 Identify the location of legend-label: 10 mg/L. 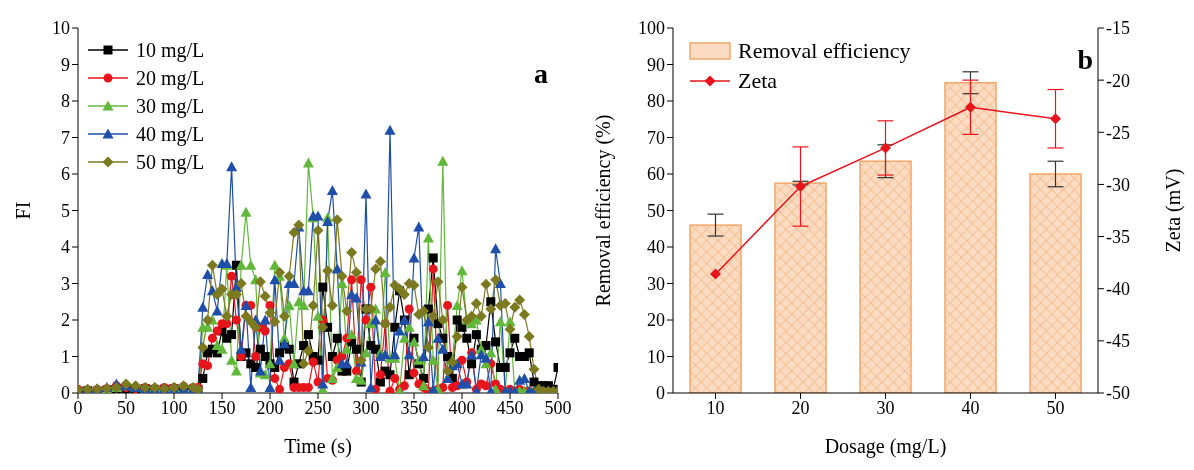
(170, 50).